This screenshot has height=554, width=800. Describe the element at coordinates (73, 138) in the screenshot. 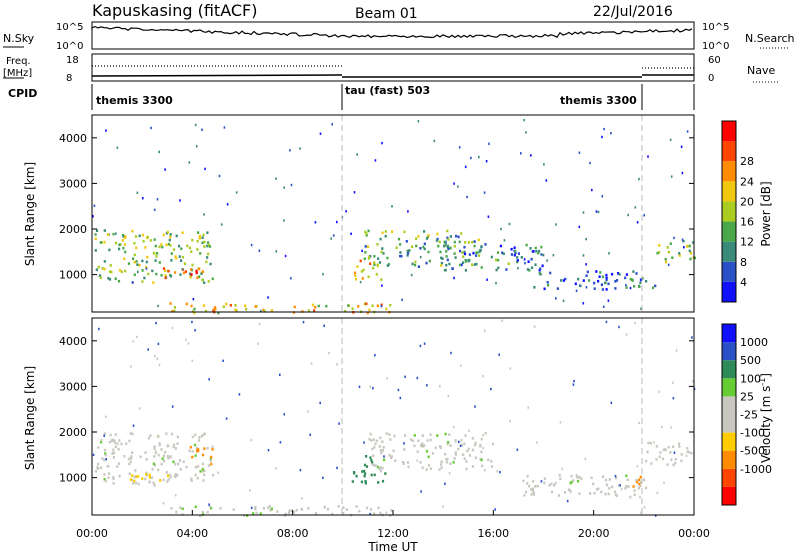

I see `y-tick-label: 4000` at that location.